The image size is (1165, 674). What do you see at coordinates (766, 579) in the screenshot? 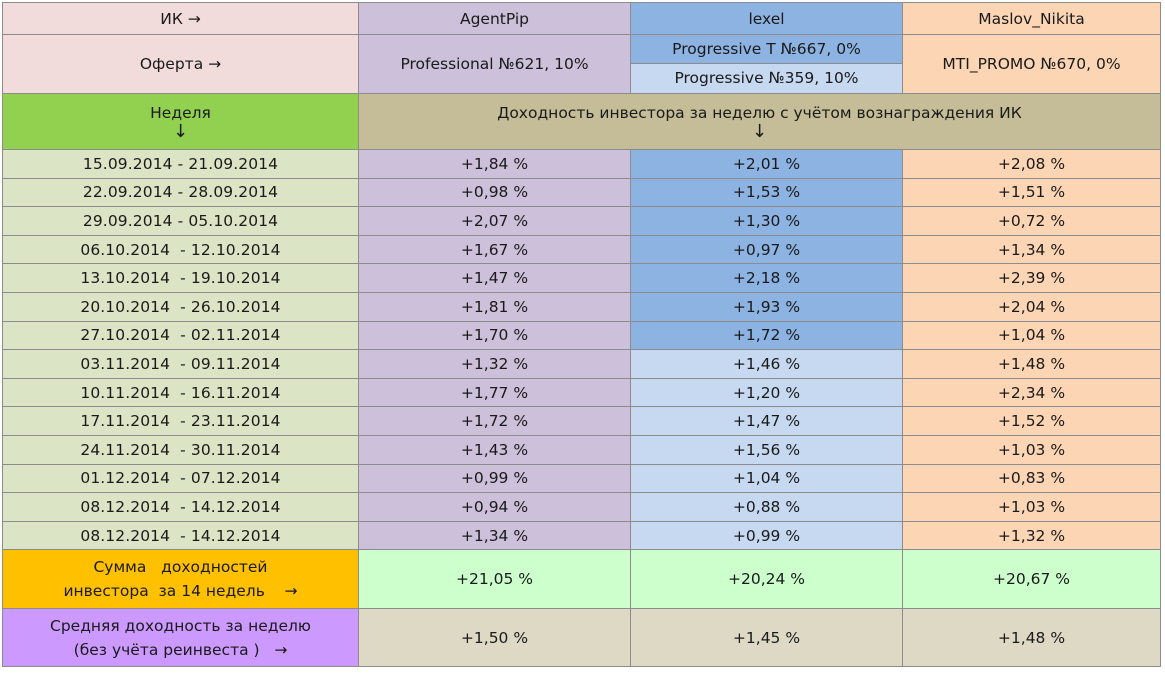
I see `sum-lexel: +20,24 %` at bounding box center [766, 579].